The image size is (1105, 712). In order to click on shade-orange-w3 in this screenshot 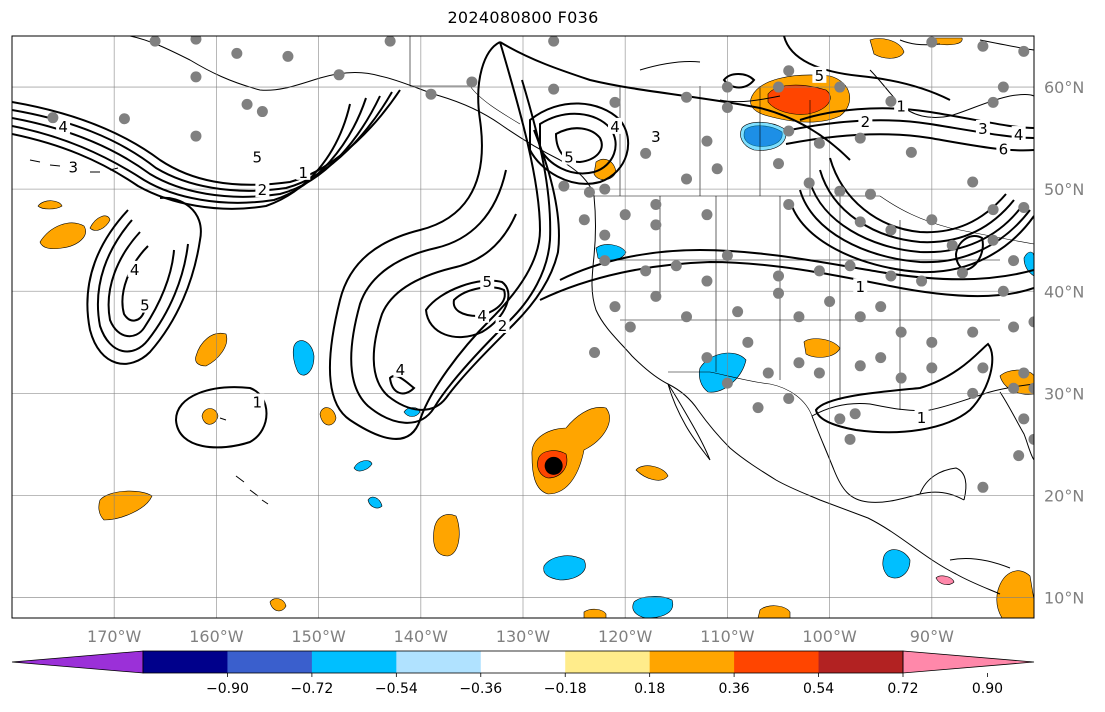, I will do `click(100, 223)`.